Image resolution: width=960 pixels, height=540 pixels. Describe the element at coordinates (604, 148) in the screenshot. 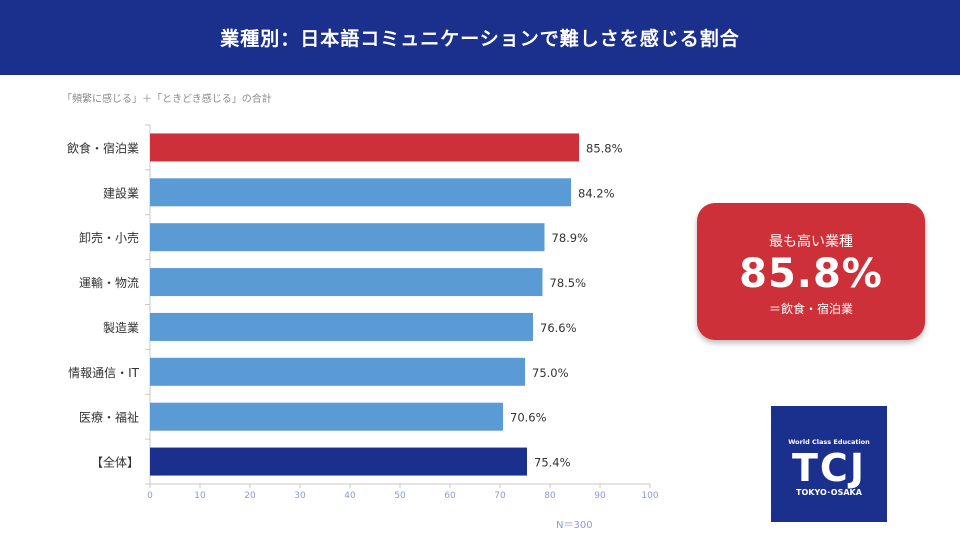

I see `value-label: 85.8%` at that location.